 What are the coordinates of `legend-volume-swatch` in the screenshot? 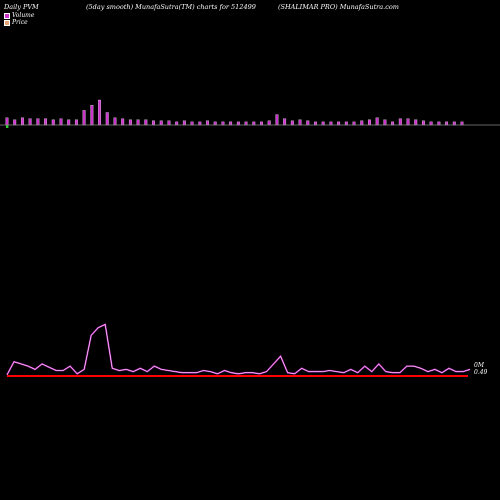 It's located at (7, 15).